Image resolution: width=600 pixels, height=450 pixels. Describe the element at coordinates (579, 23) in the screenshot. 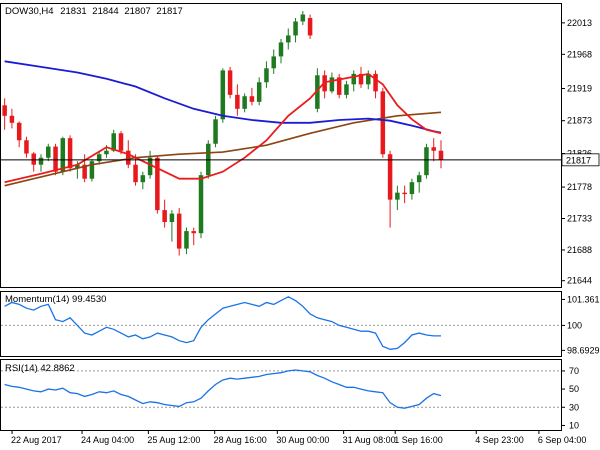

I see `price-tick-label: 22013` at that location.